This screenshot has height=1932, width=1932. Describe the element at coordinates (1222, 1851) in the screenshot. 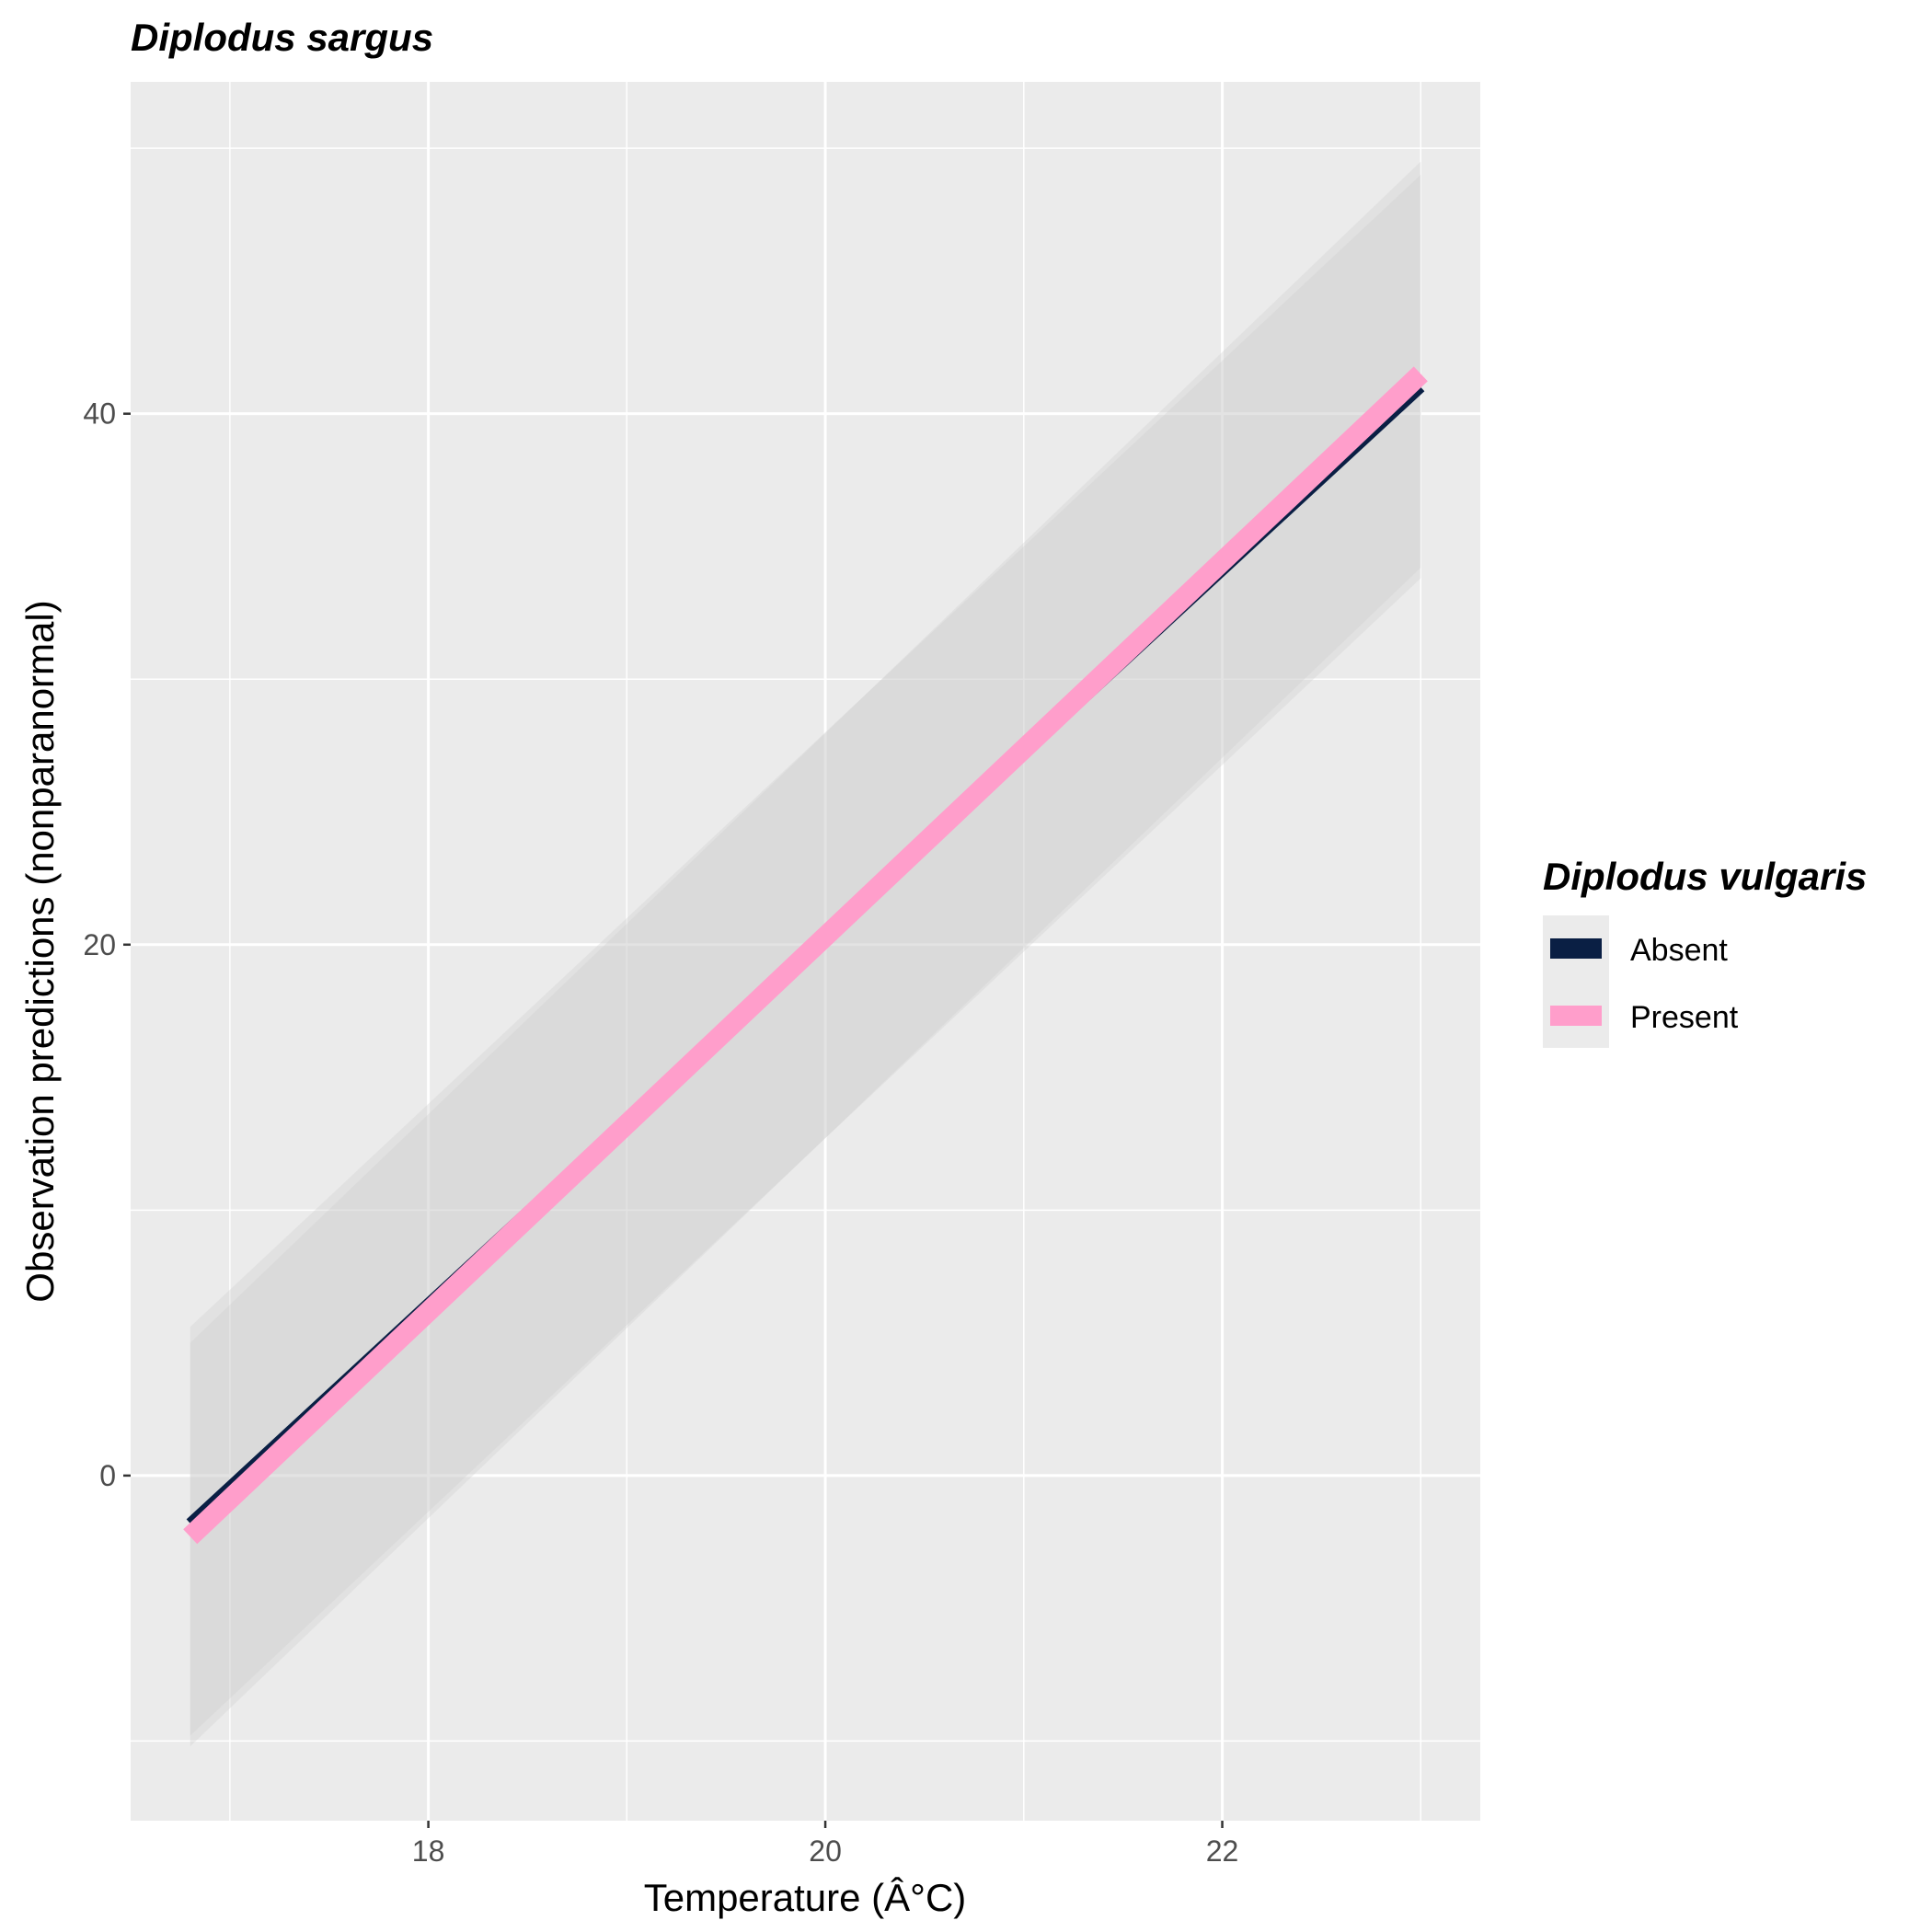

I see `x-tick-label: 22` at that location.